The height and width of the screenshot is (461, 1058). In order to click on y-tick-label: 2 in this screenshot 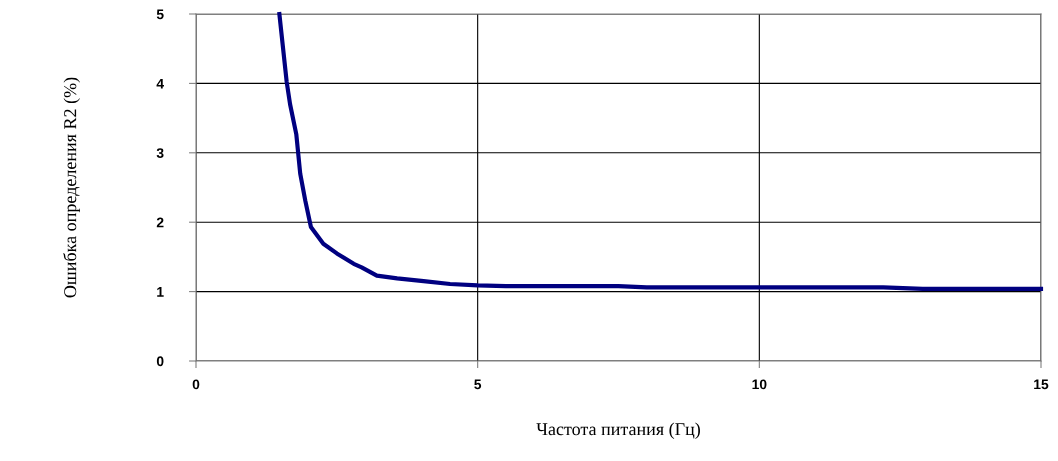, I will do `click(160, 222)`.